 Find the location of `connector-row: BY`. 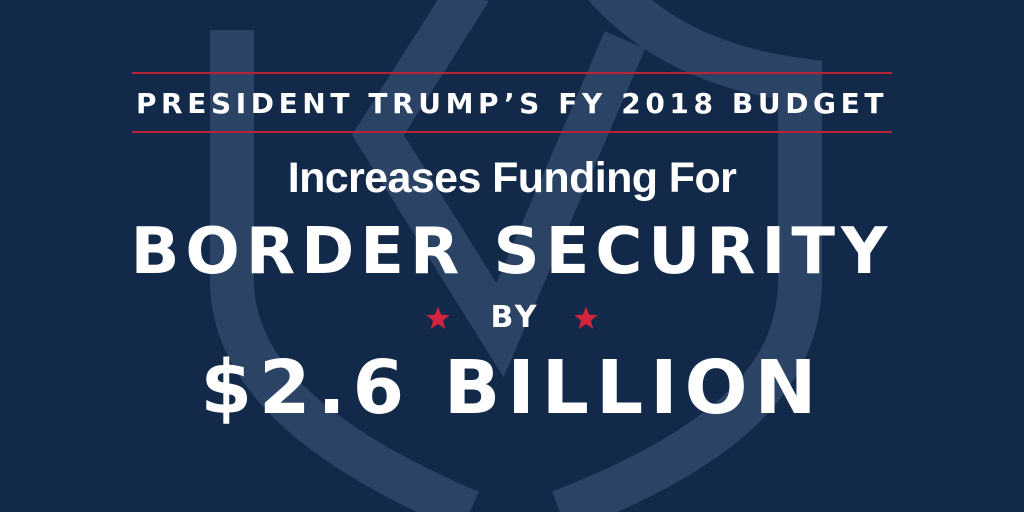

connector-row: BY is located at coordinates (512, 318).